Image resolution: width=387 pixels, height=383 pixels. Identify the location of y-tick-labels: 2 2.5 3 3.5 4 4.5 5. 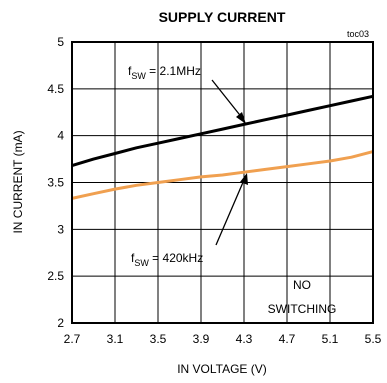
(55, 182).